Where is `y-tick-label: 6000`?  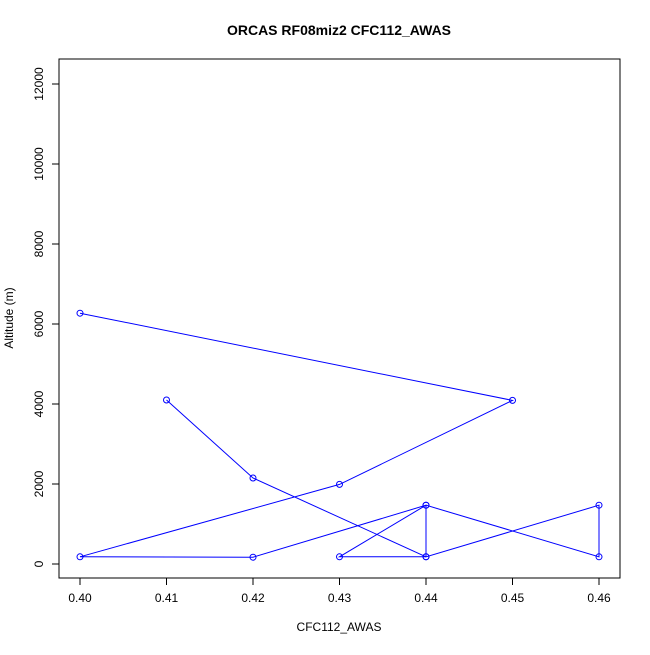
y-tick-label: 6000 is located at coordinates (39, 323).